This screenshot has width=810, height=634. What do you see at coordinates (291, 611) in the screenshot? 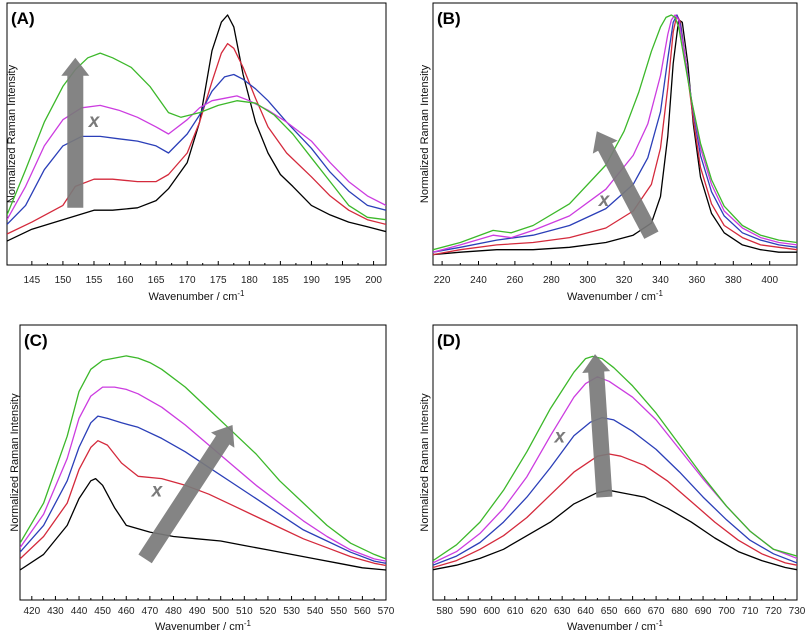
I see `x-tick-label: 530` at bounding box center [291, 611].